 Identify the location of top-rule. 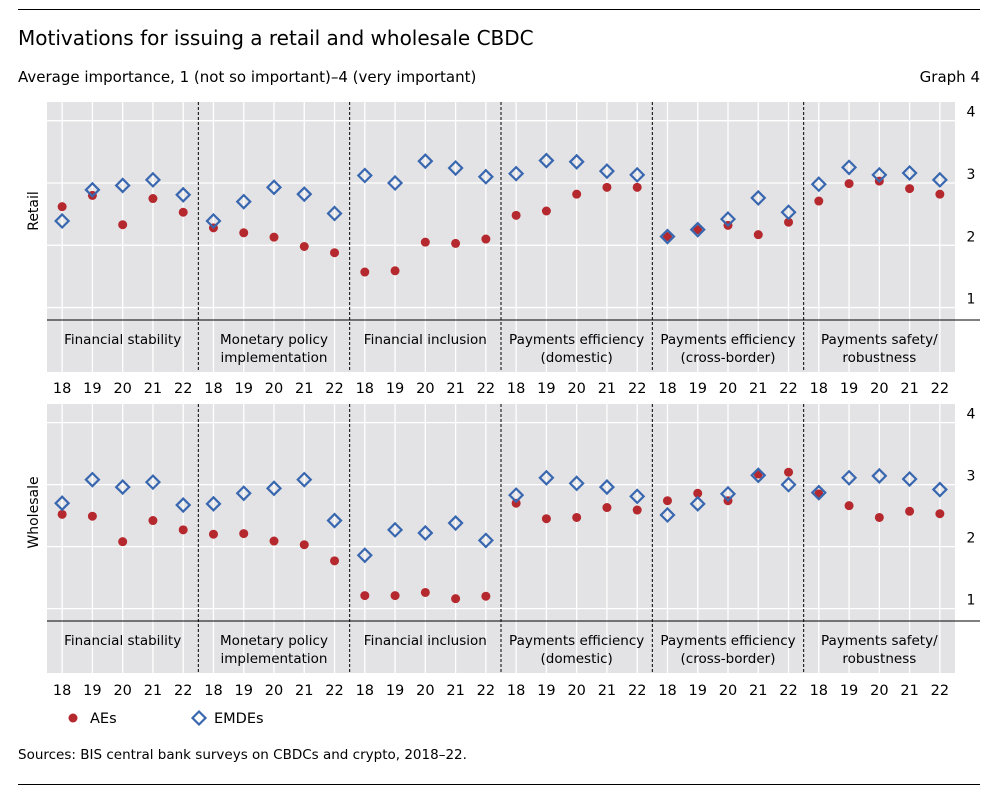
(499, 9).